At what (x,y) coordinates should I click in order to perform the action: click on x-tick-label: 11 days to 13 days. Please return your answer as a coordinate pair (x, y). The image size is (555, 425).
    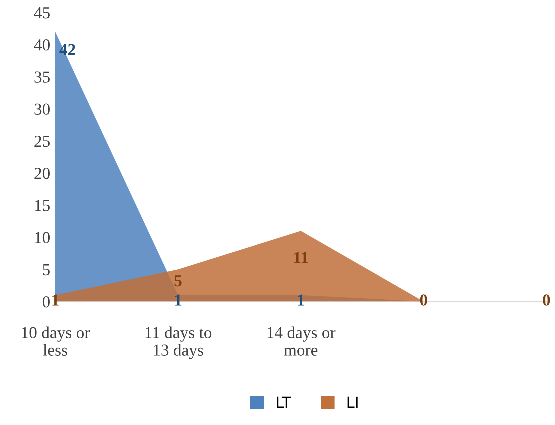
    Looking at the image, I should click on (179, 343).